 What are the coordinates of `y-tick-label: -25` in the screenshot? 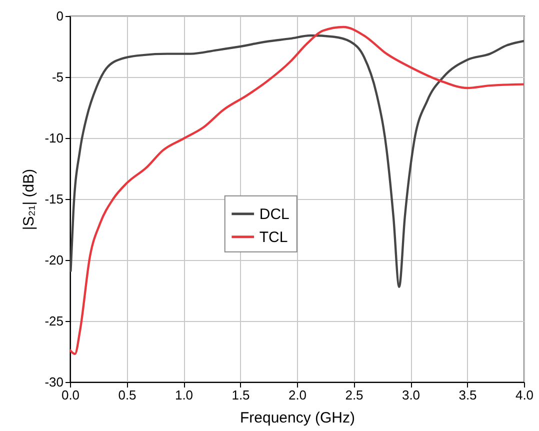 It's located at (54, 321).